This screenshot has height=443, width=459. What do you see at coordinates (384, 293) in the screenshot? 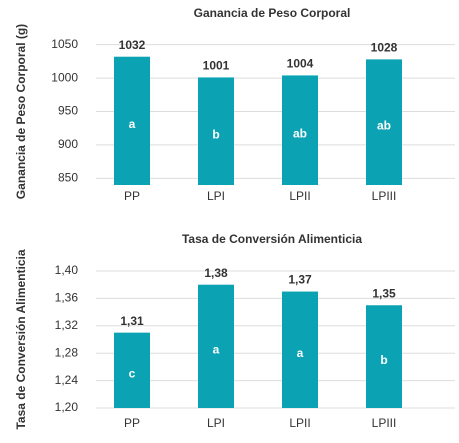
I see `value-label: 1,35` at bounding box center [384, 293].